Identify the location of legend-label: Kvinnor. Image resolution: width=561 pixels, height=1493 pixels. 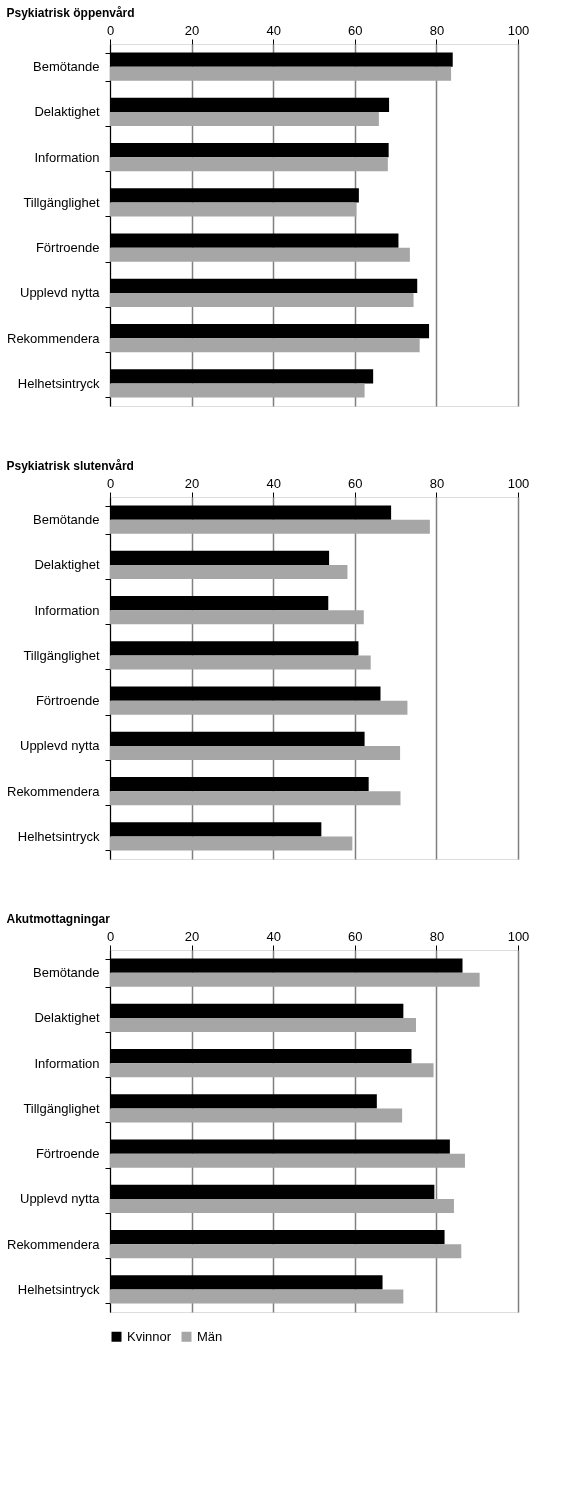
(149, 1336).